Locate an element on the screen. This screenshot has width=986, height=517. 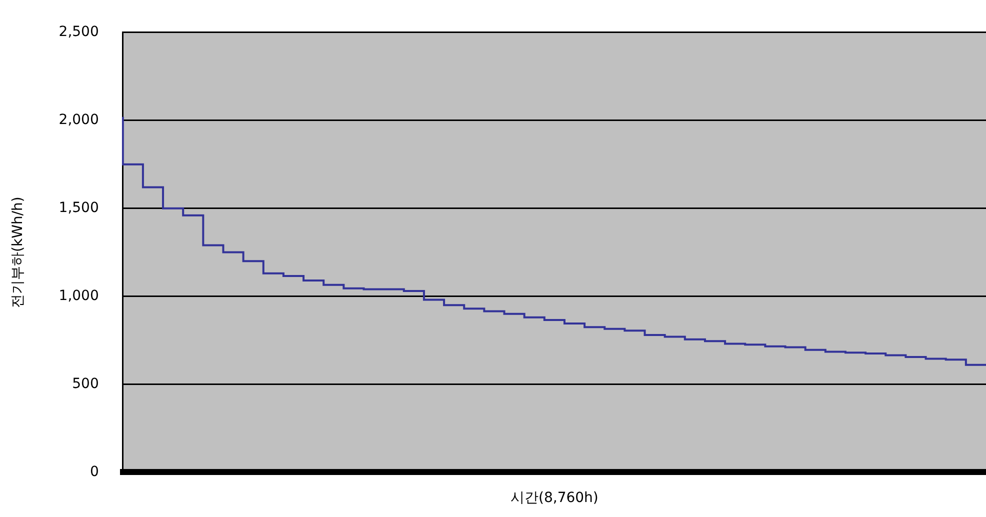
x-axis-title: 시간(8,760h) is located at coordinates (554, 498).